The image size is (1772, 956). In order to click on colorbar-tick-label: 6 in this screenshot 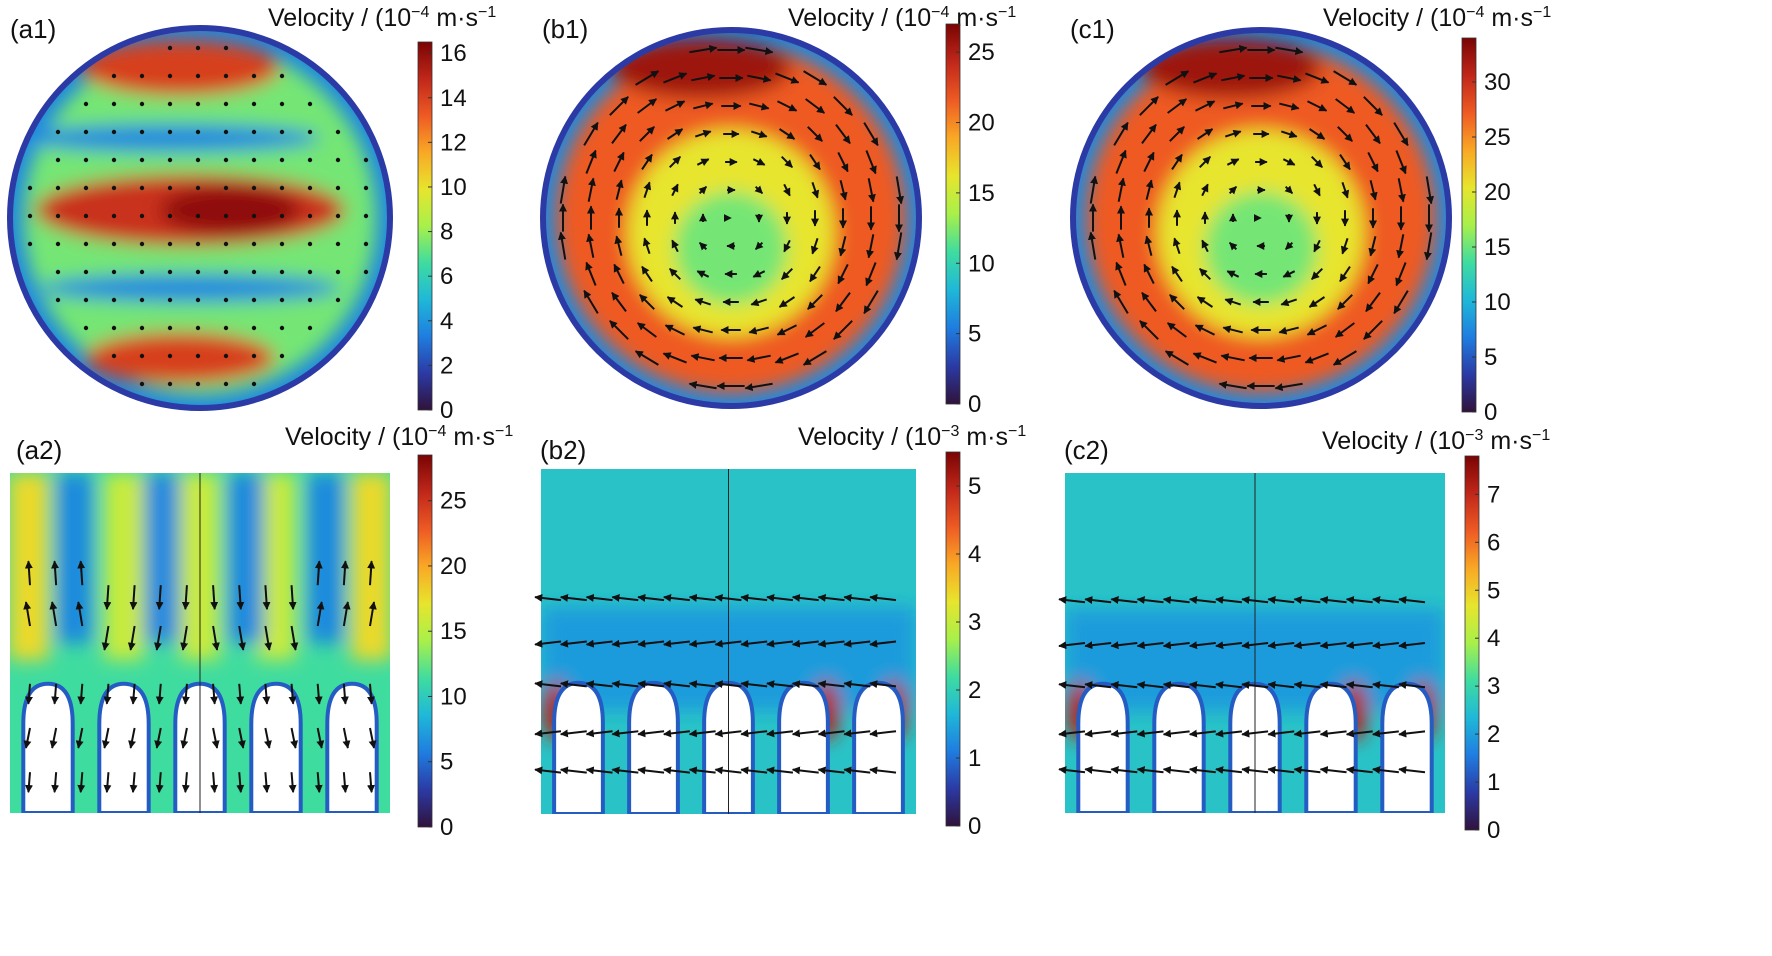, I will do `click(446, 276)`.